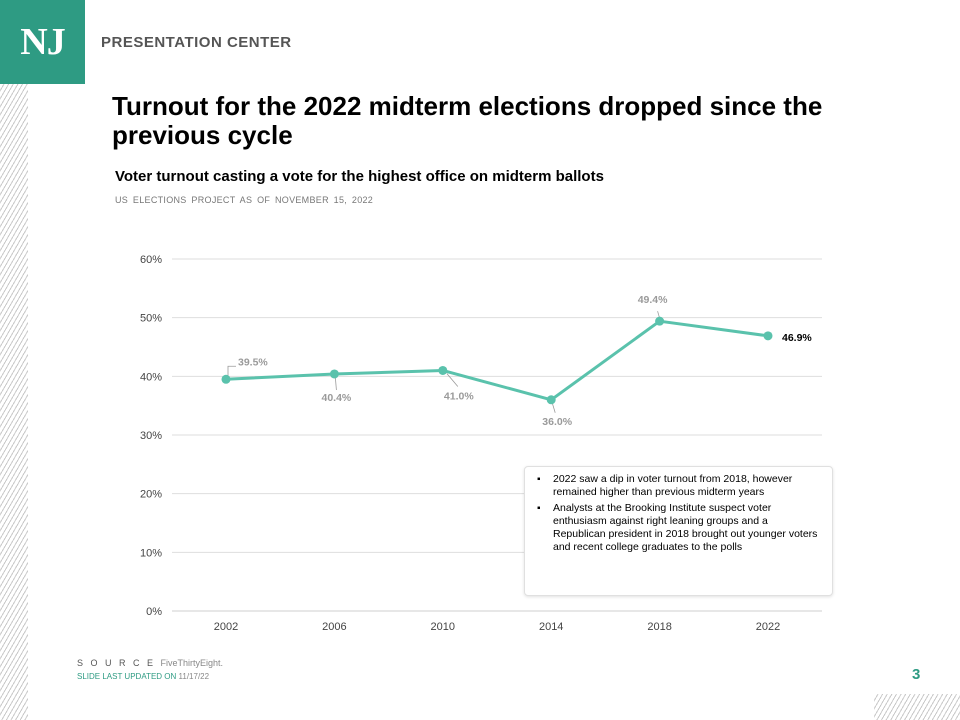  What do you see at coordinates (196, 42) in the screenshot?
I see `brand-name: PRESENTATION CENTER` at bounding box center [196, 42].